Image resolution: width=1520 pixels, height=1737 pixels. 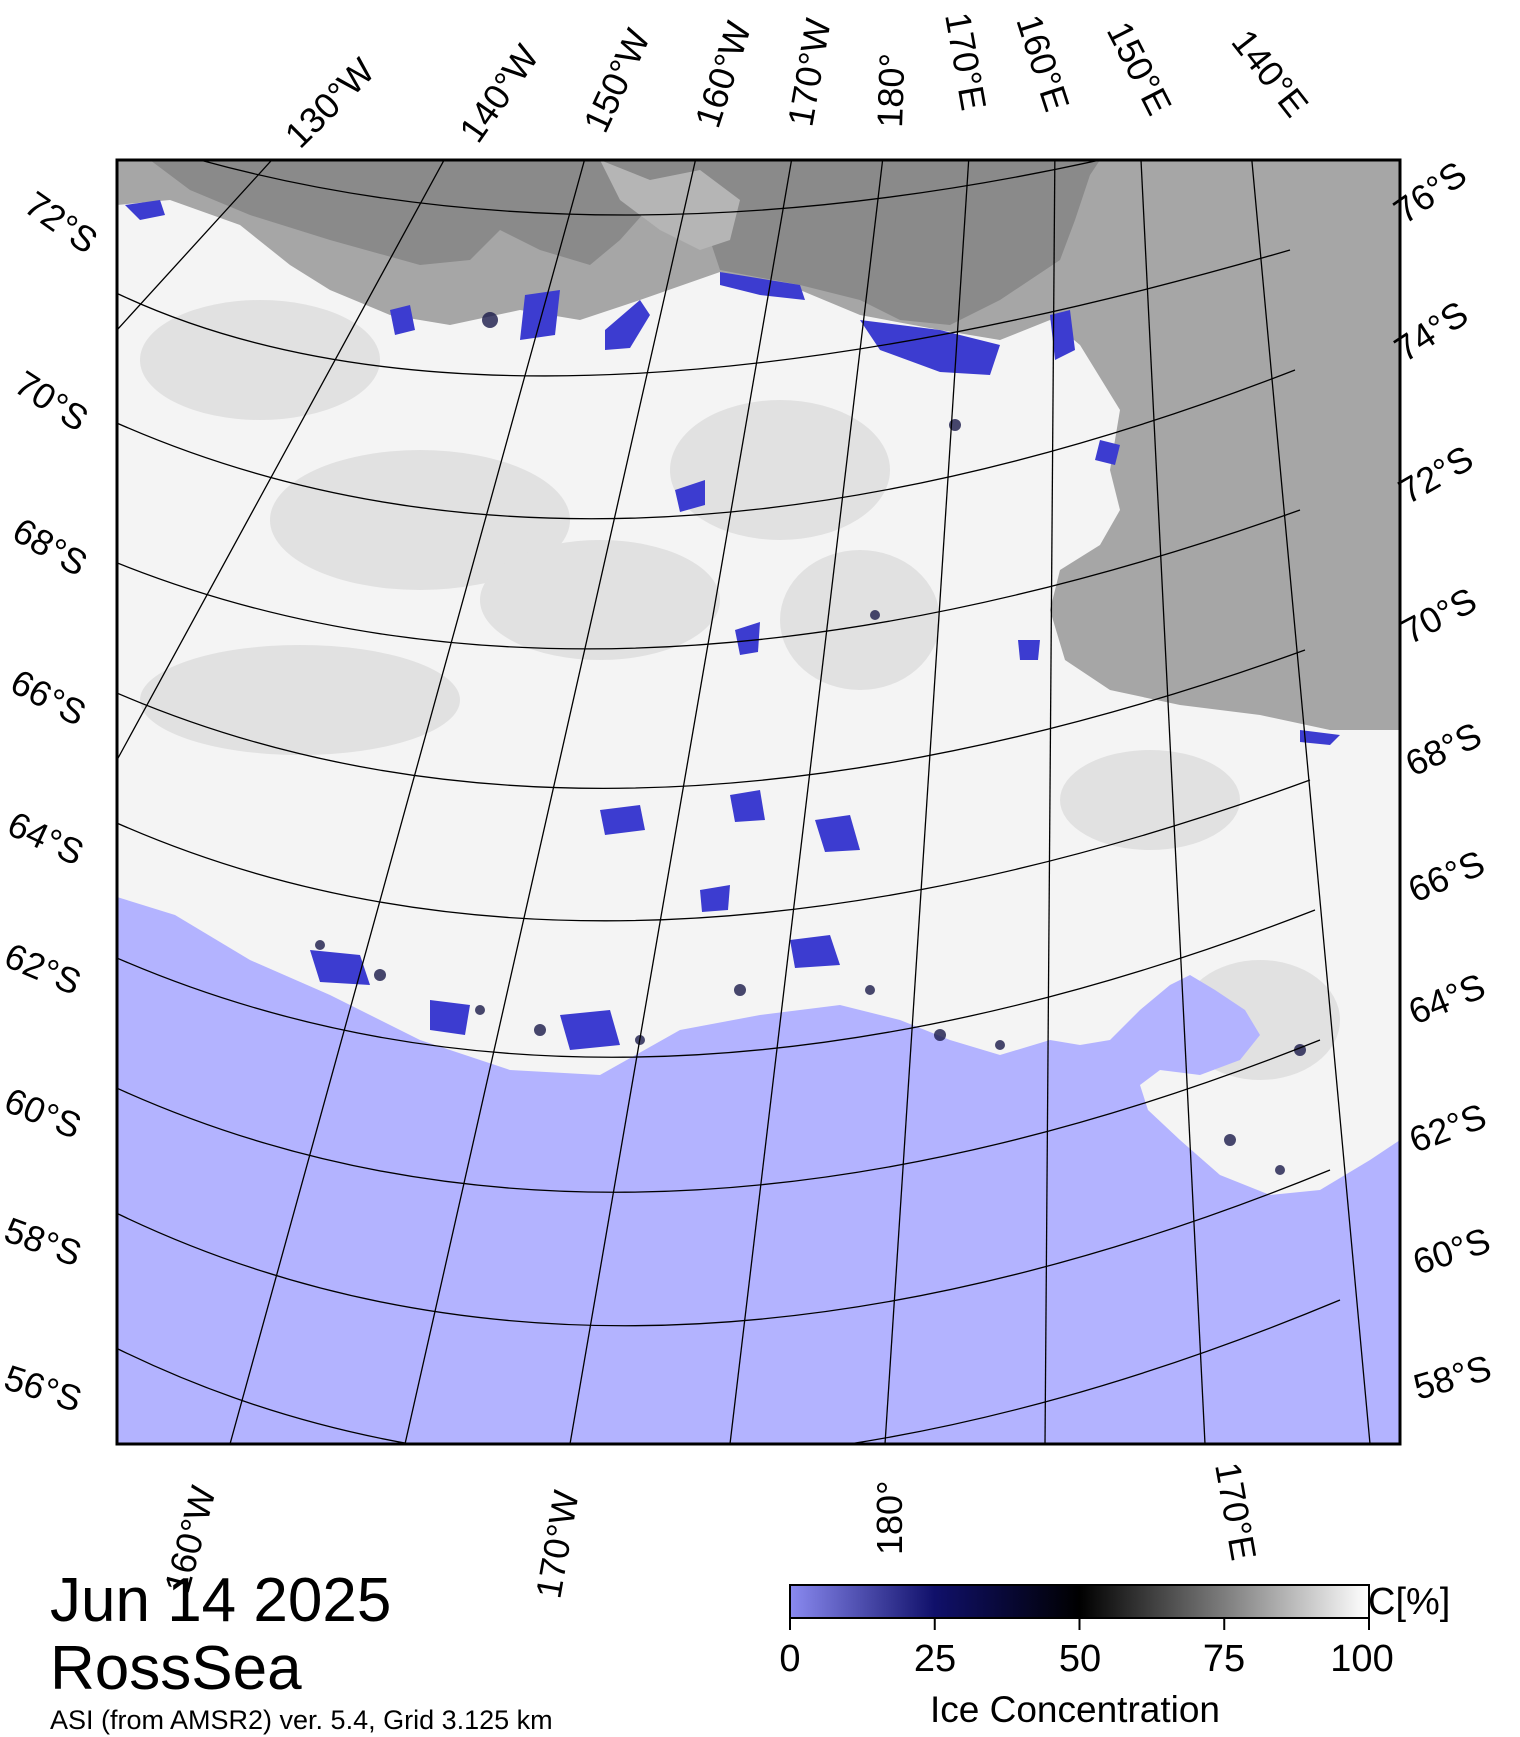 I want to click on lat-label-left: 70°S, so click(x=52, y=400).